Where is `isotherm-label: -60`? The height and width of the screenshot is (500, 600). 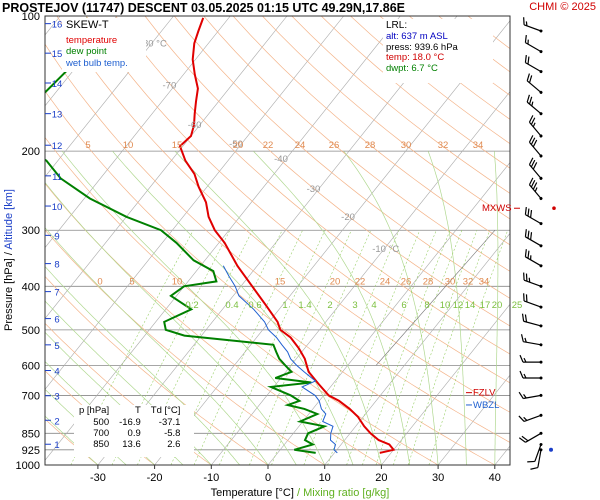
isotherm-label: -60 is located at coordinates (195, 125).